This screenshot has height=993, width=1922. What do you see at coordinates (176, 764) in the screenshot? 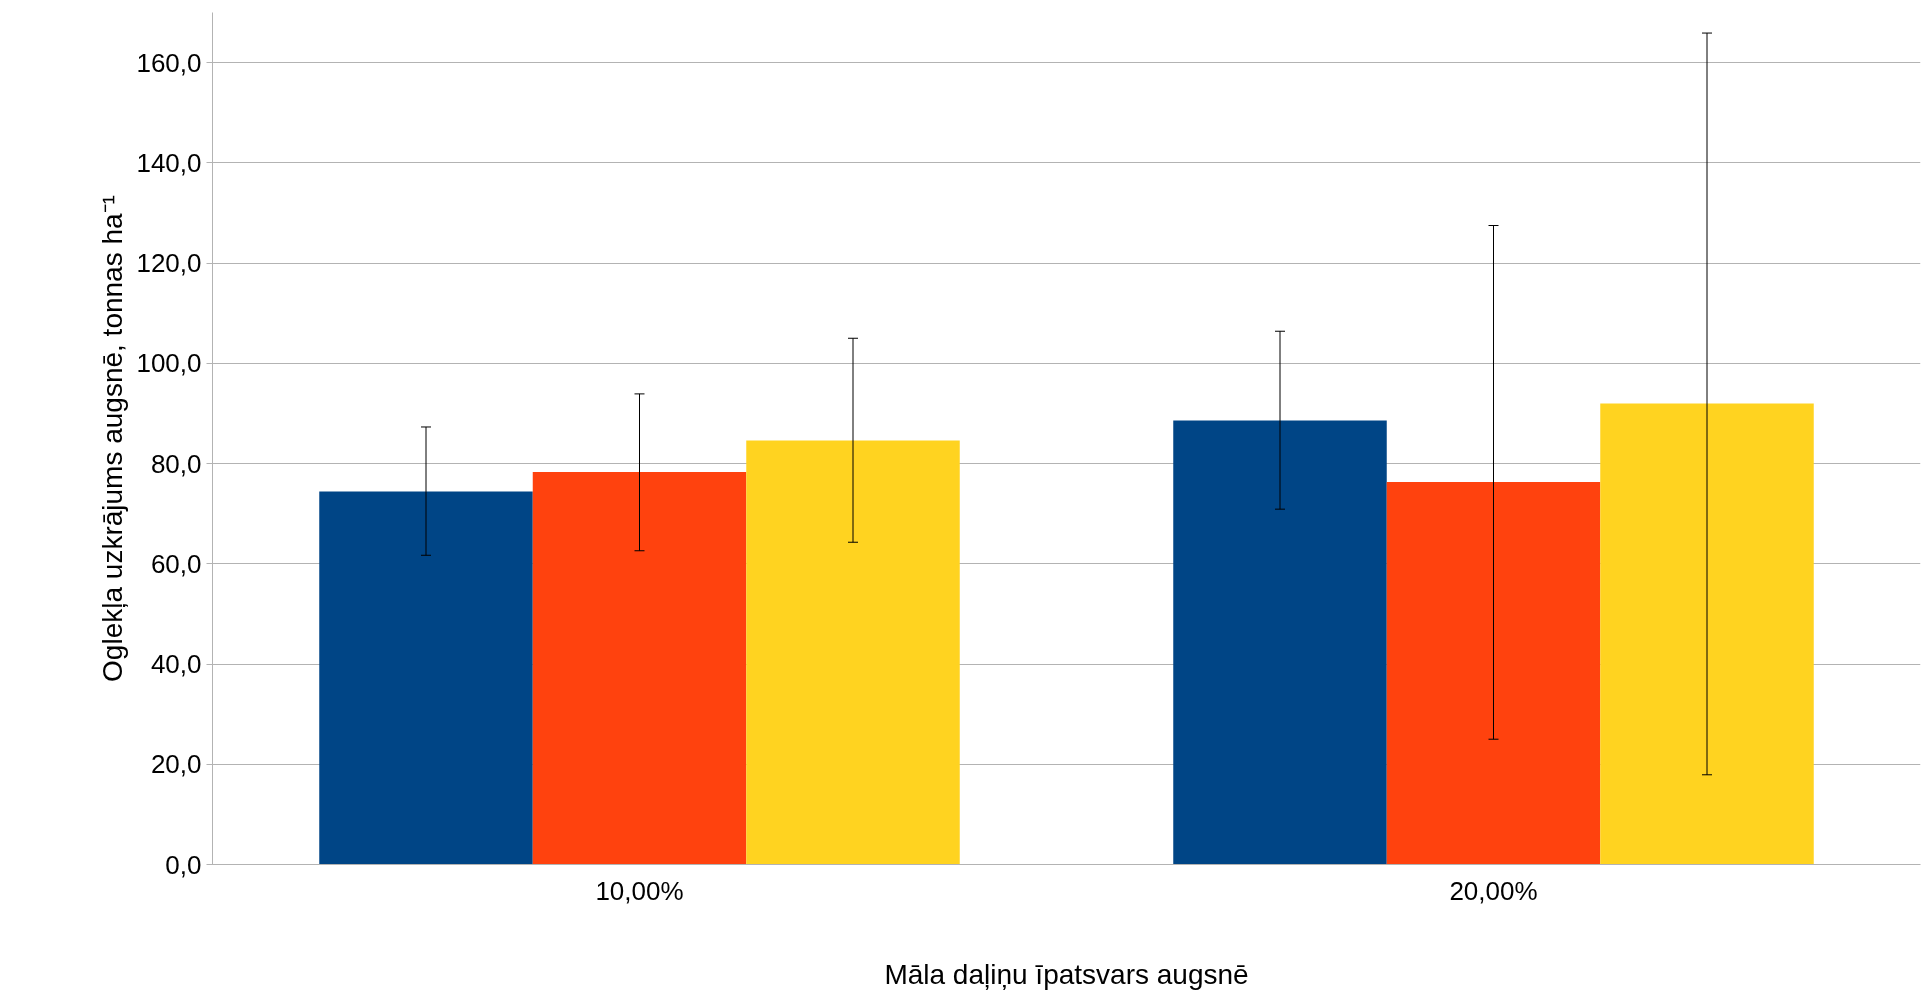
I see `y-tick-label: 20,0` at bounding box center [176, 764].